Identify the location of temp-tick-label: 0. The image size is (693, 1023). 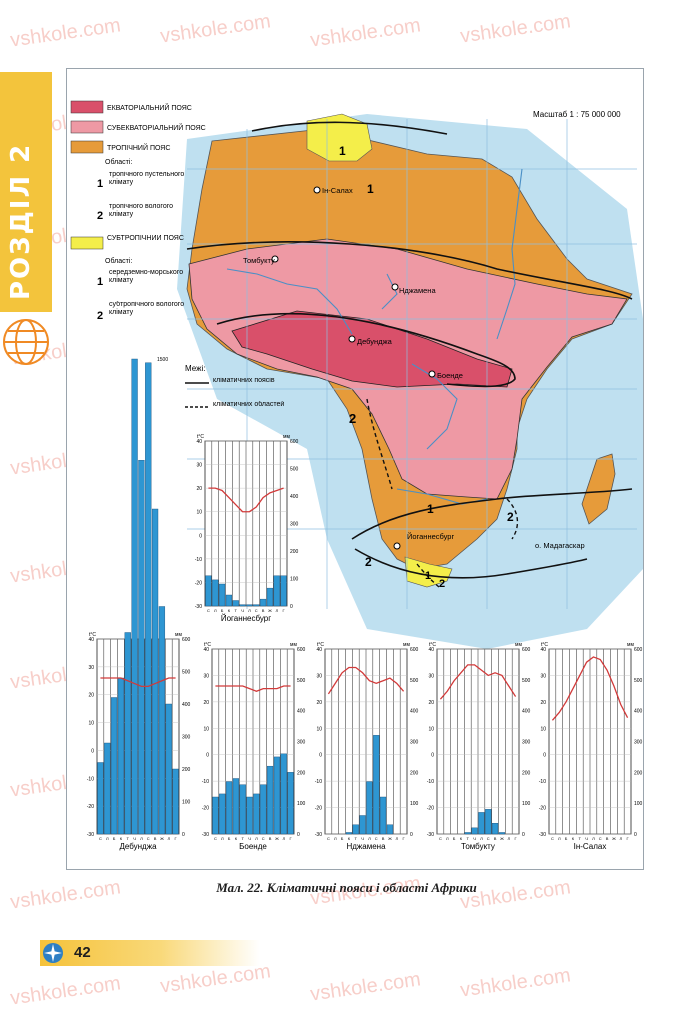
(432, 756).